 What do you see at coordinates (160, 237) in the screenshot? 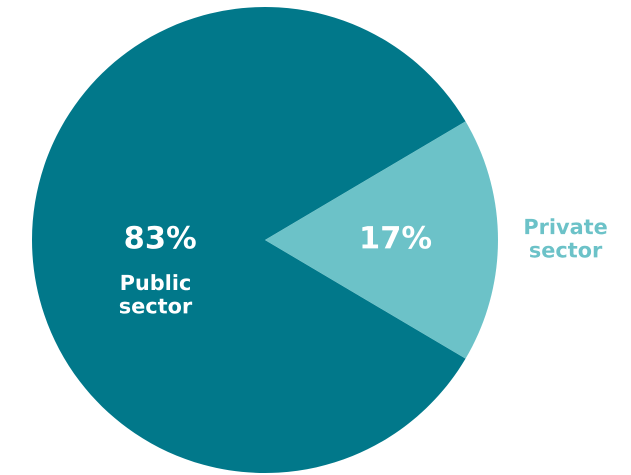
I see `data-label: 83%` at bounding box center [160, 237].